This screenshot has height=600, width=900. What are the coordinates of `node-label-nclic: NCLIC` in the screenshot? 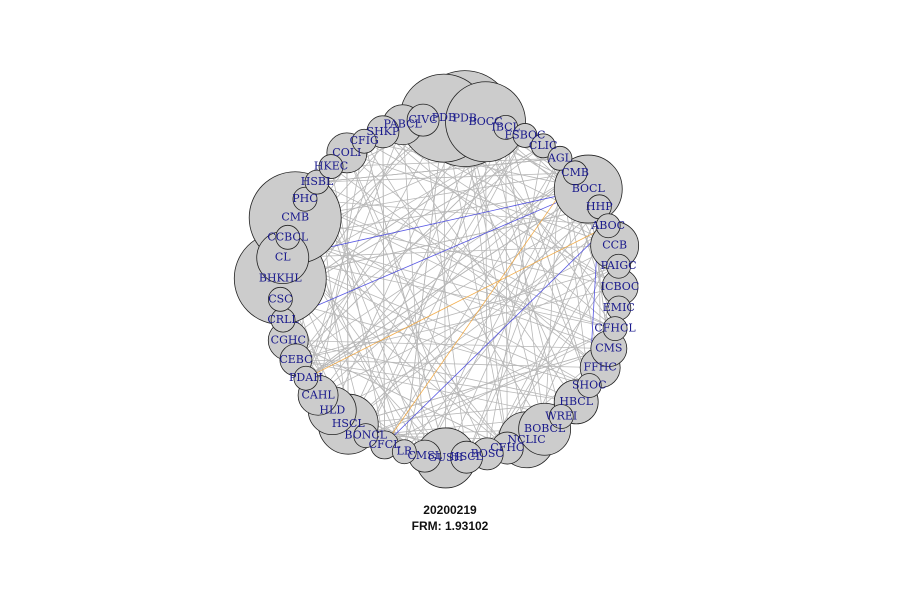 It's located at (527, 439).